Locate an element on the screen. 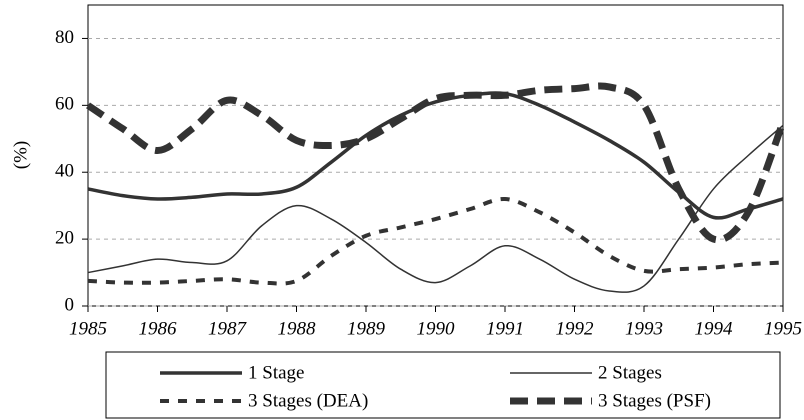  y-axis-label: (%) is located at coordinates (20, 155).